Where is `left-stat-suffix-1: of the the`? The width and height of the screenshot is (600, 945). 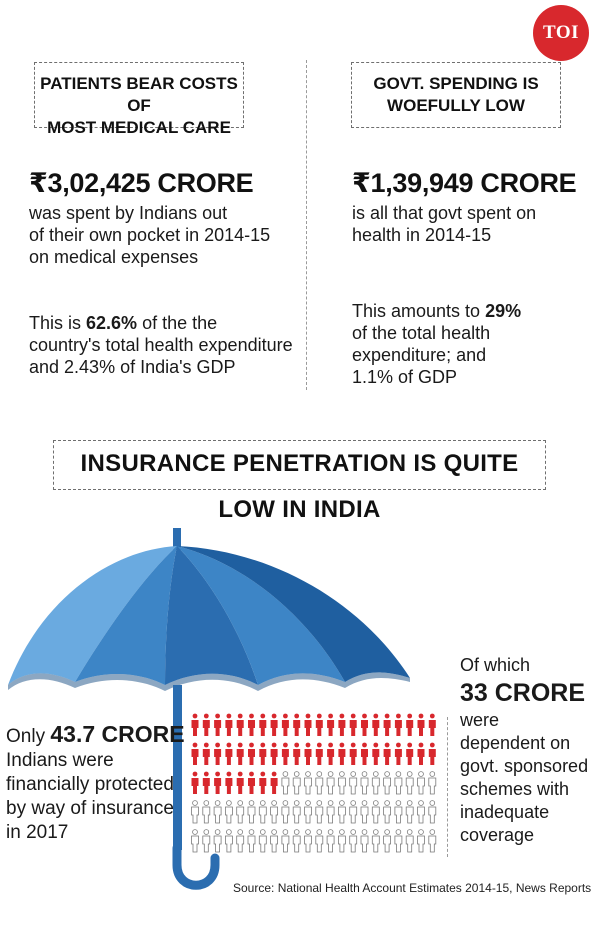 left-stat-suffix-1: of the the is located at coordinates (177, 323).